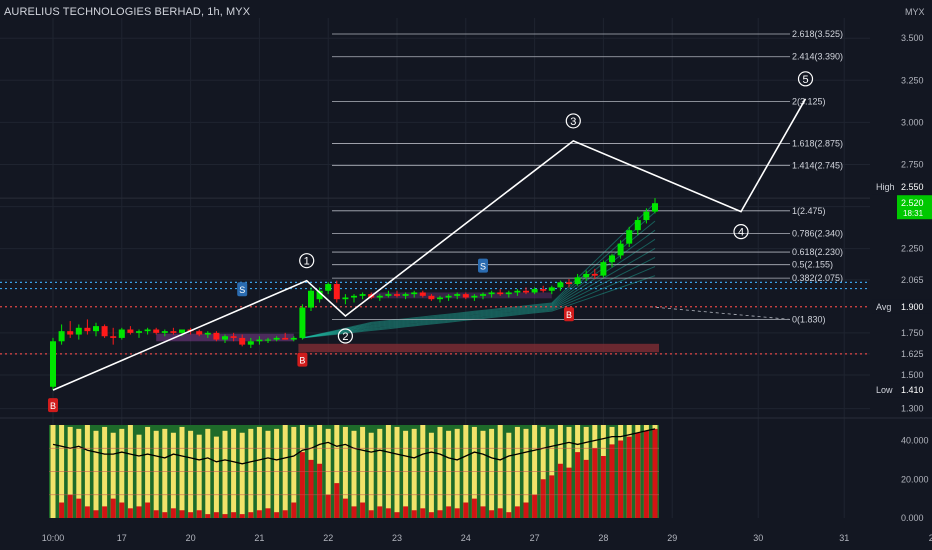  Describe the element at coordinates (573, 121) in the screenshot. I see `wave-label-circle` at that location.